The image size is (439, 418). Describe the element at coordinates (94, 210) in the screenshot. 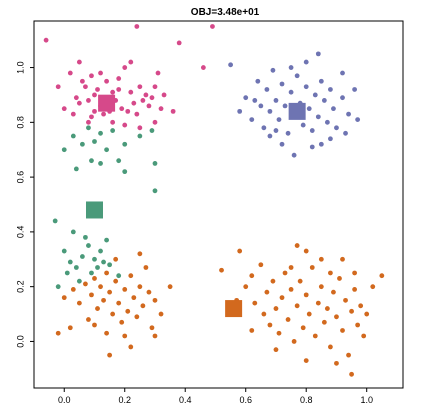

I see `cluster-1-centroid` at that location.